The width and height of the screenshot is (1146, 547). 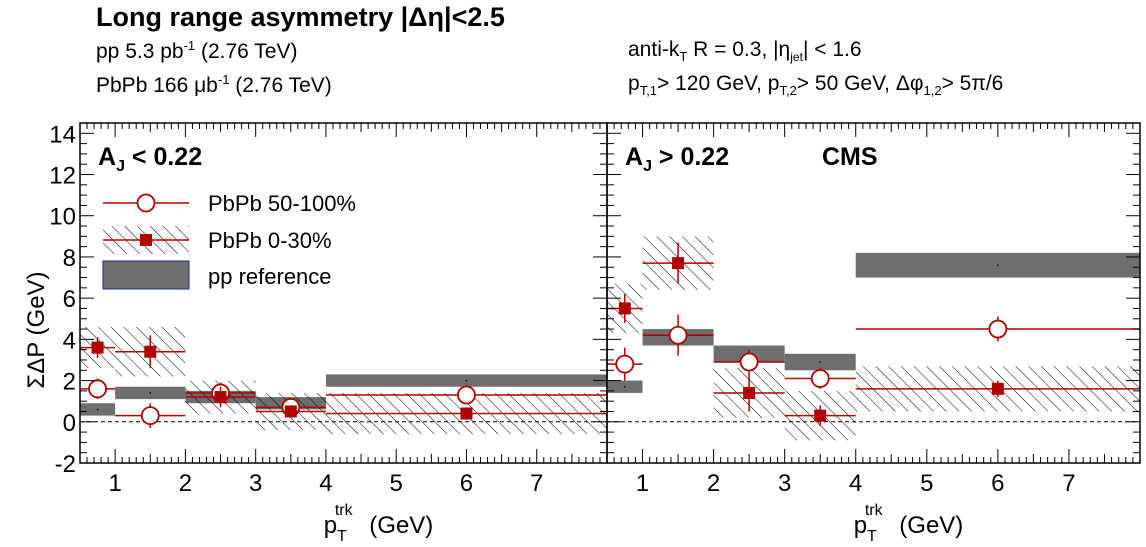 What do you see at coordinates (62, 134) in the screenshot?
I see `y-tick-label: 14` at bounding box center [62, 134].